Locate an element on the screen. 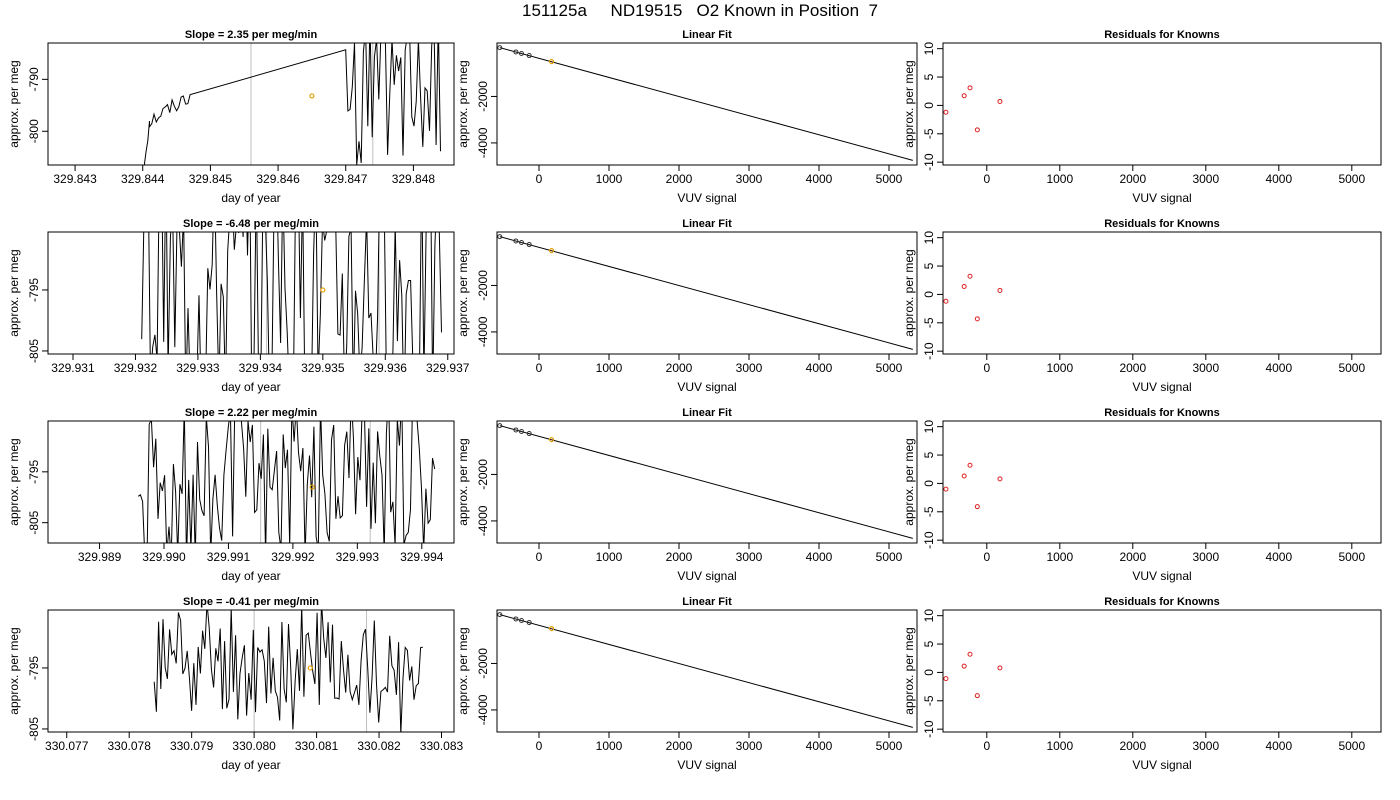 This screenshot has height=800, width=1400. x-tick-label: 329.935 is located at coordinates (323, 368).